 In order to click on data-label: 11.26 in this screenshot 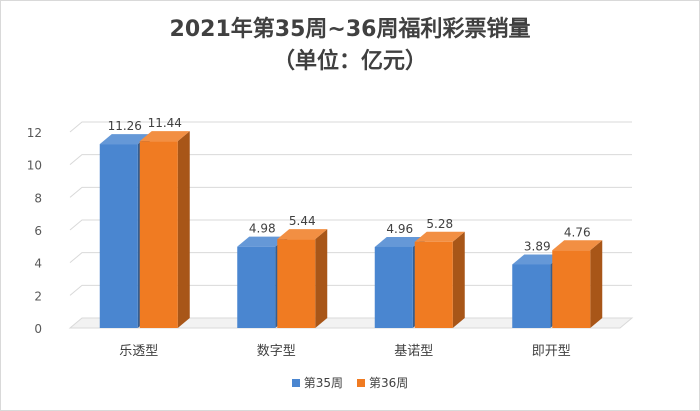, I will do `click(125, 126)`.